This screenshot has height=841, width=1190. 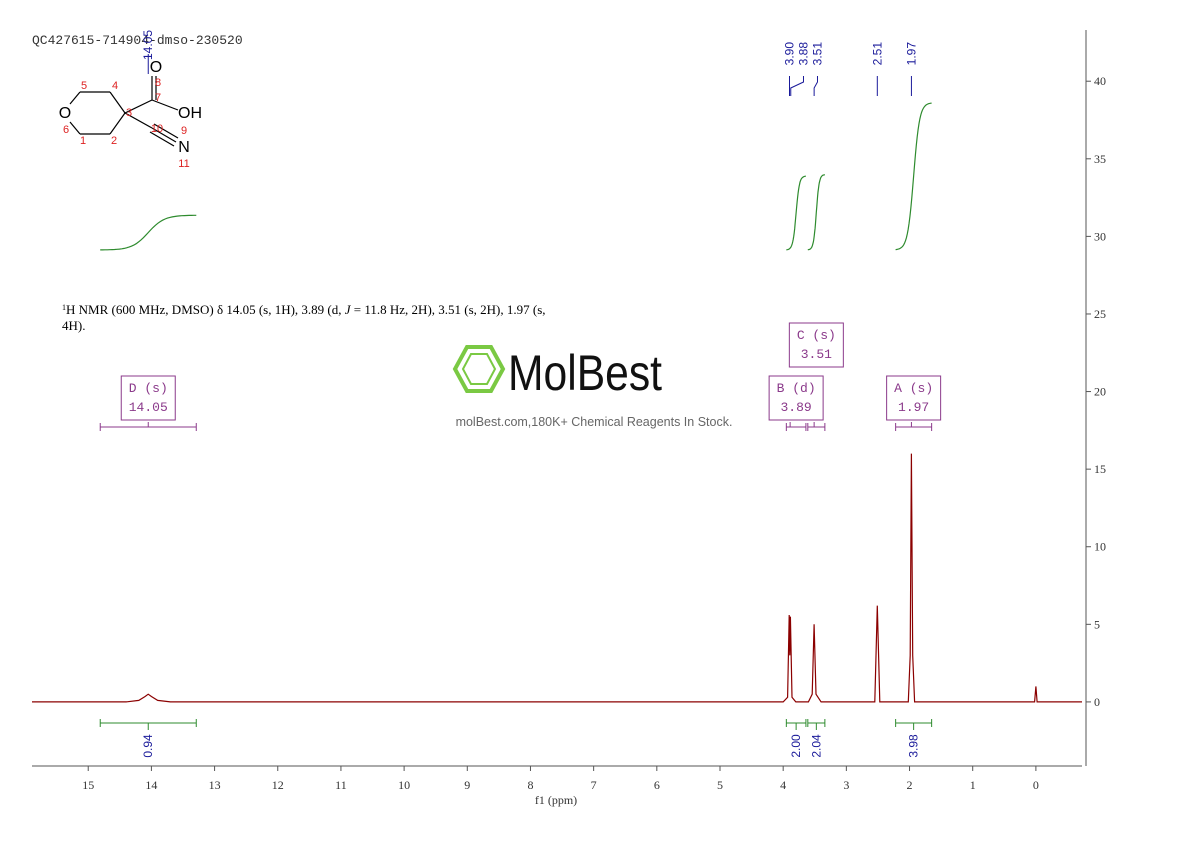 I want to click on annotation-line2: 4H)., so click(x=73, y=325).